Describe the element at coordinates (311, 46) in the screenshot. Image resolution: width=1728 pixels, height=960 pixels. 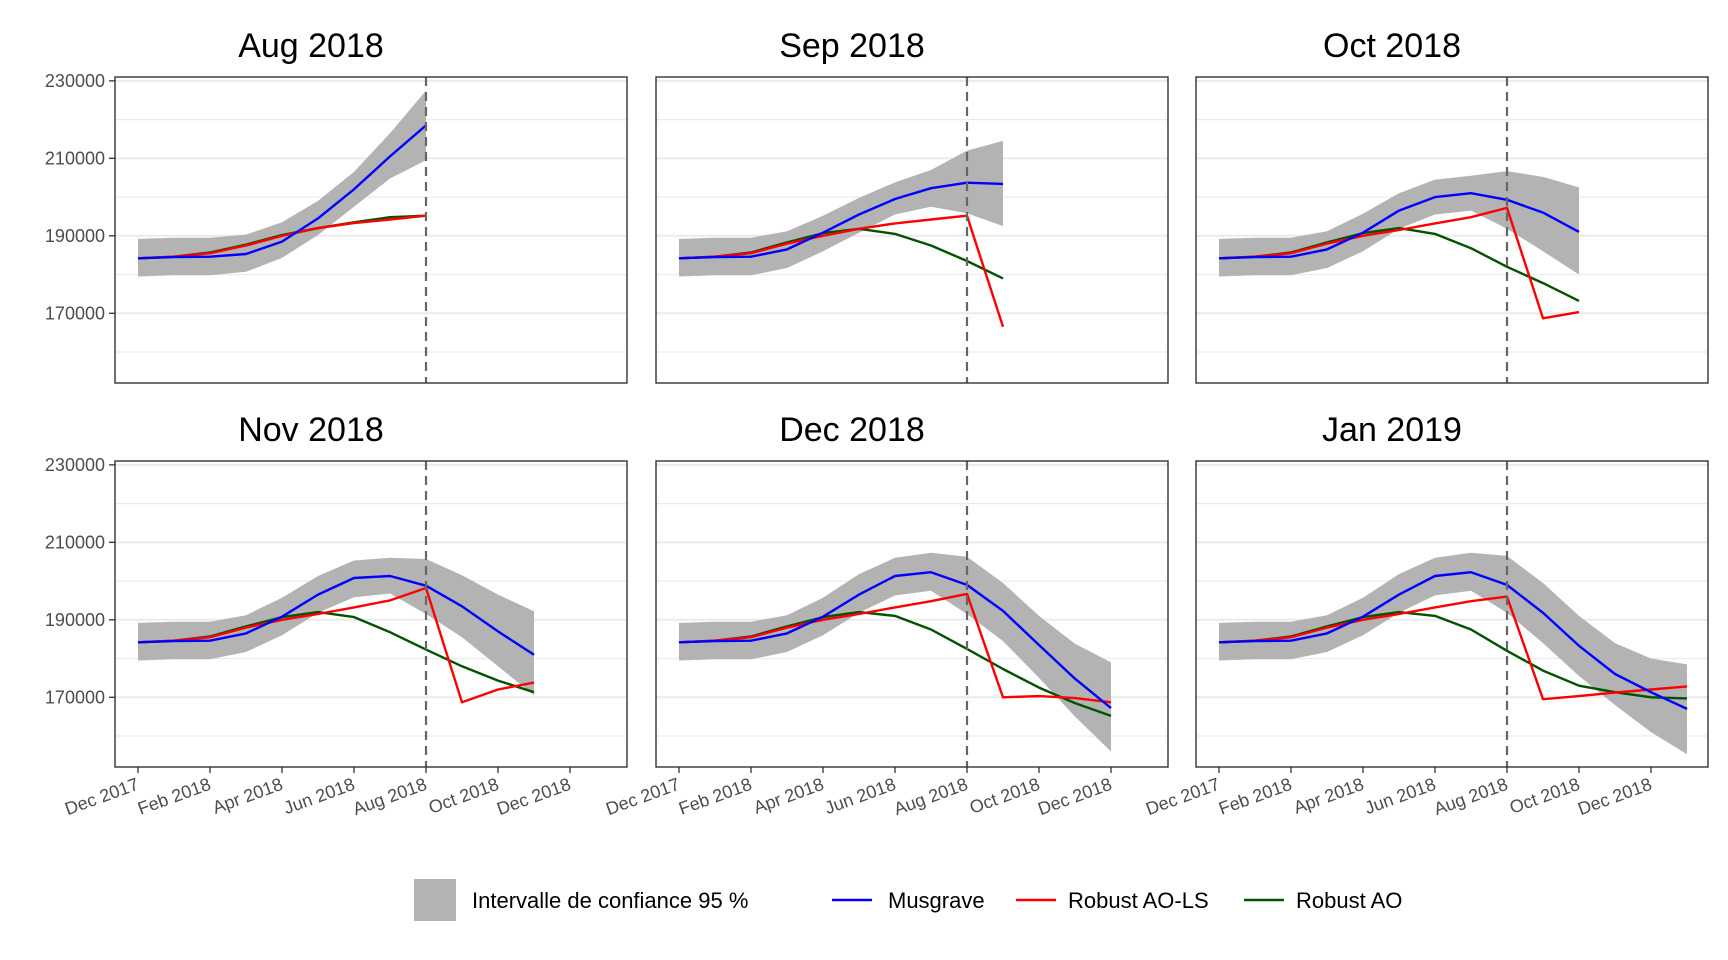
I see `panel-title: Aug 2018` at that location.